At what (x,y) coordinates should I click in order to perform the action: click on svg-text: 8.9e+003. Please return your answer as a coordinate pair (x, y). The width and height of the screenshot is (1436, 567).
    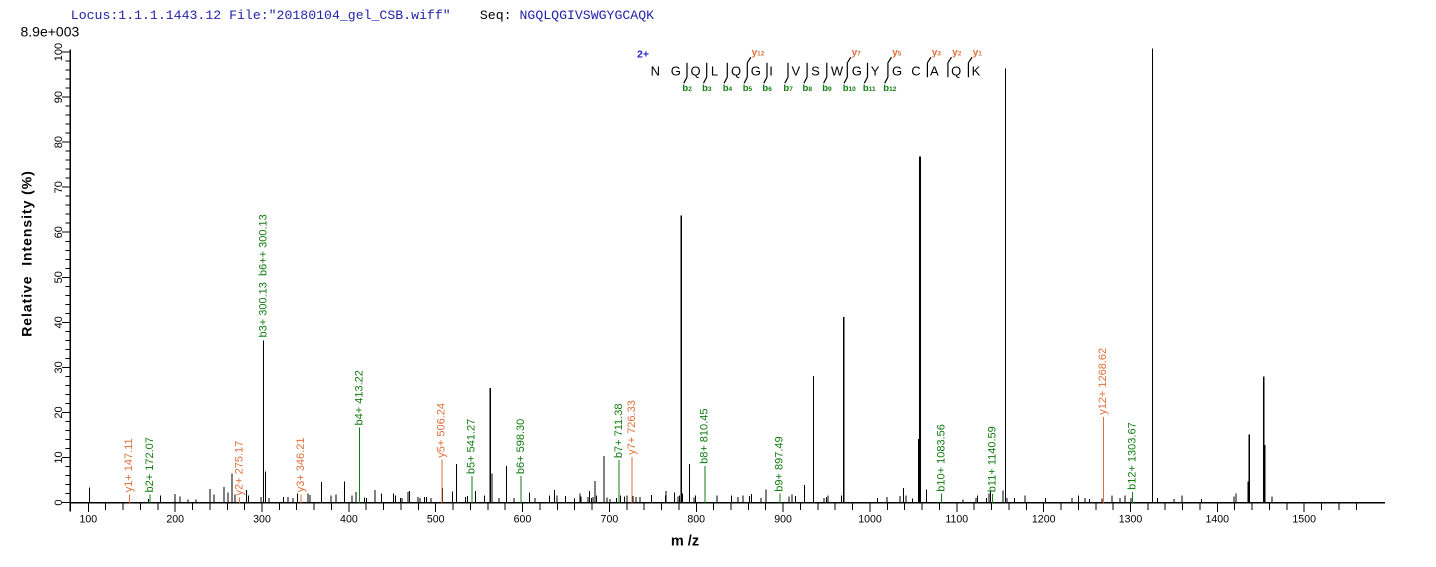
    Looking at the image, I should click on (50, 31).